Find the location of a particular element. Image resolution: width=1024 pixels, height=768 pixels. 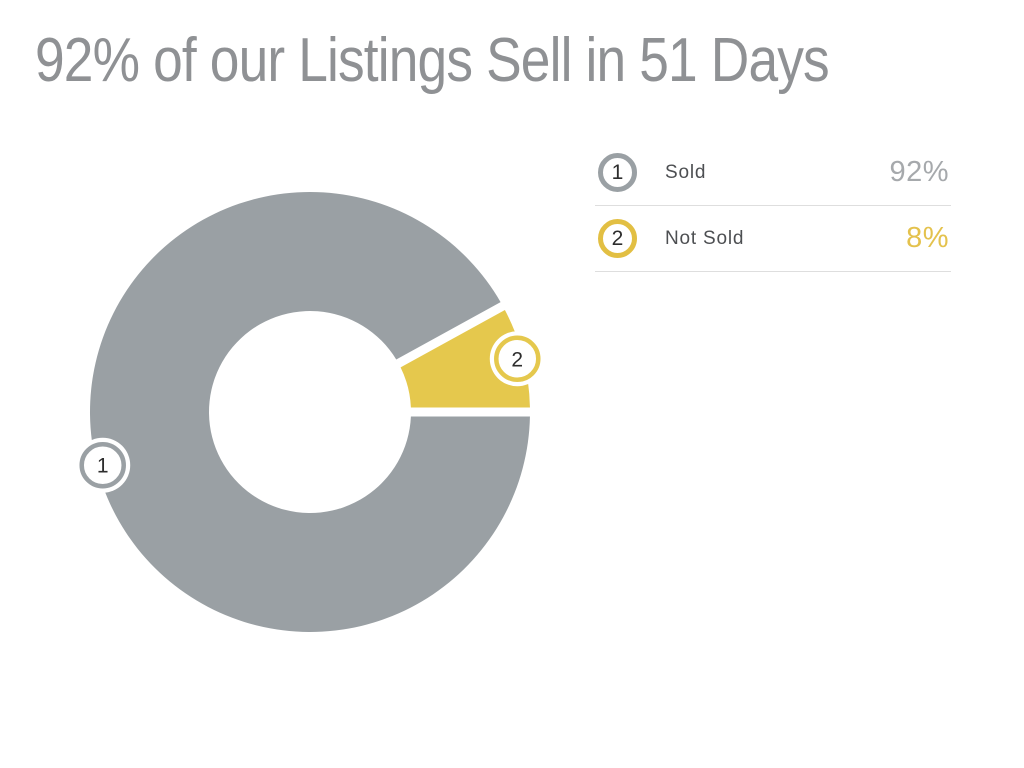

chart-legend: 1 Sold 92% 2 Not Sold 8% is located at coordinates (773, 206).